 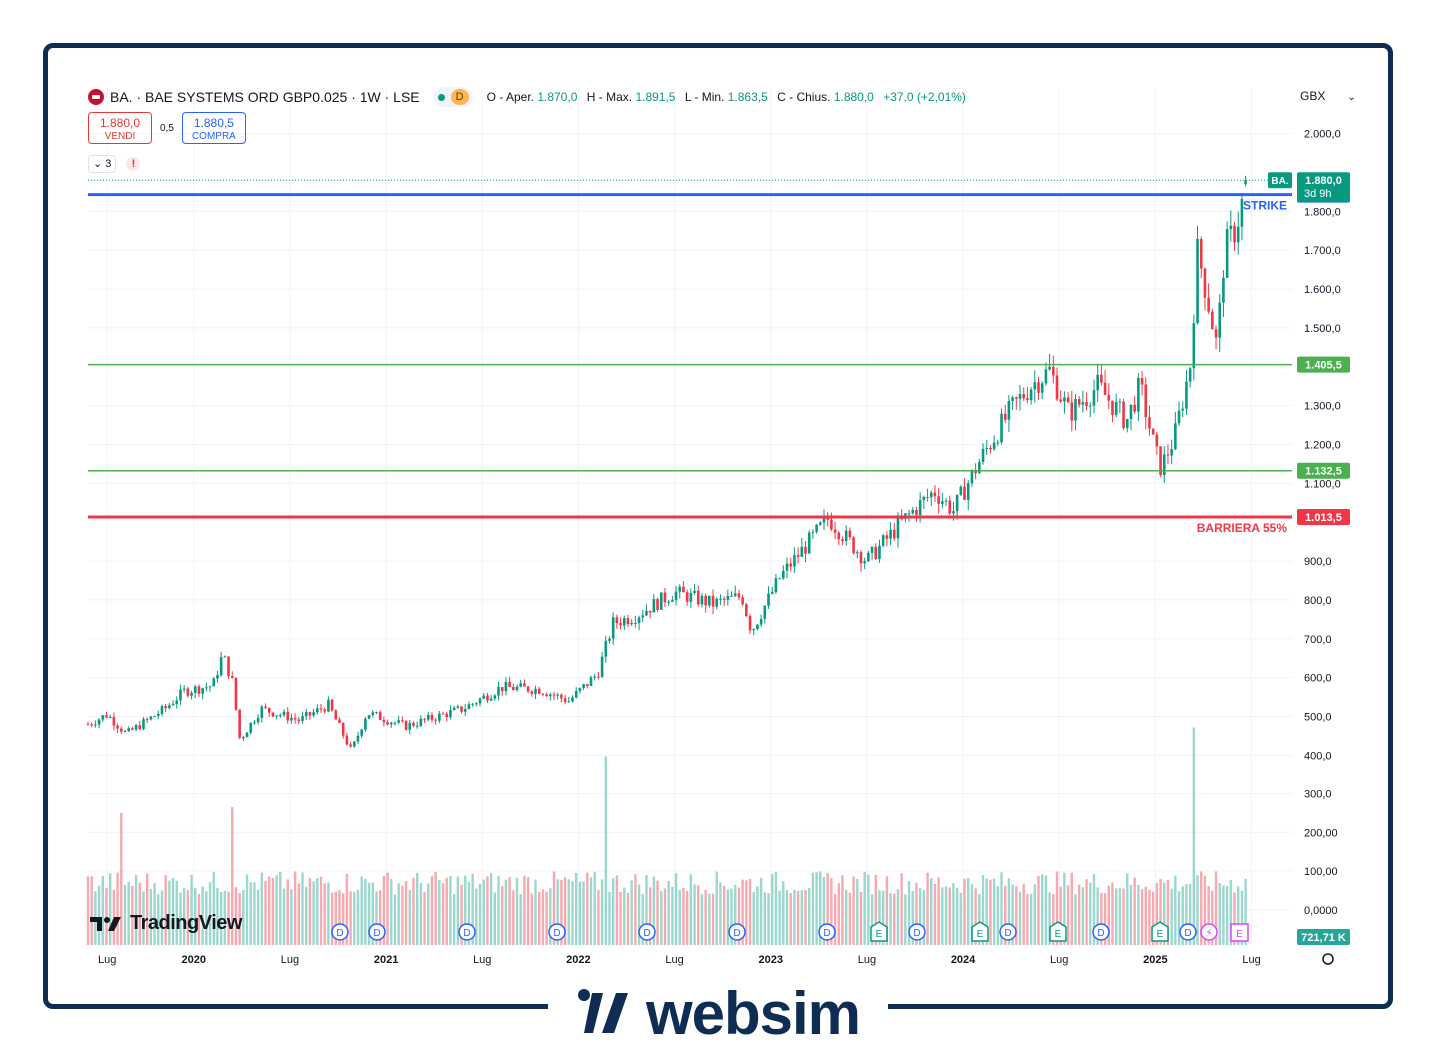 I want to click on market-status-pill: D, so click(x=453, y=97).